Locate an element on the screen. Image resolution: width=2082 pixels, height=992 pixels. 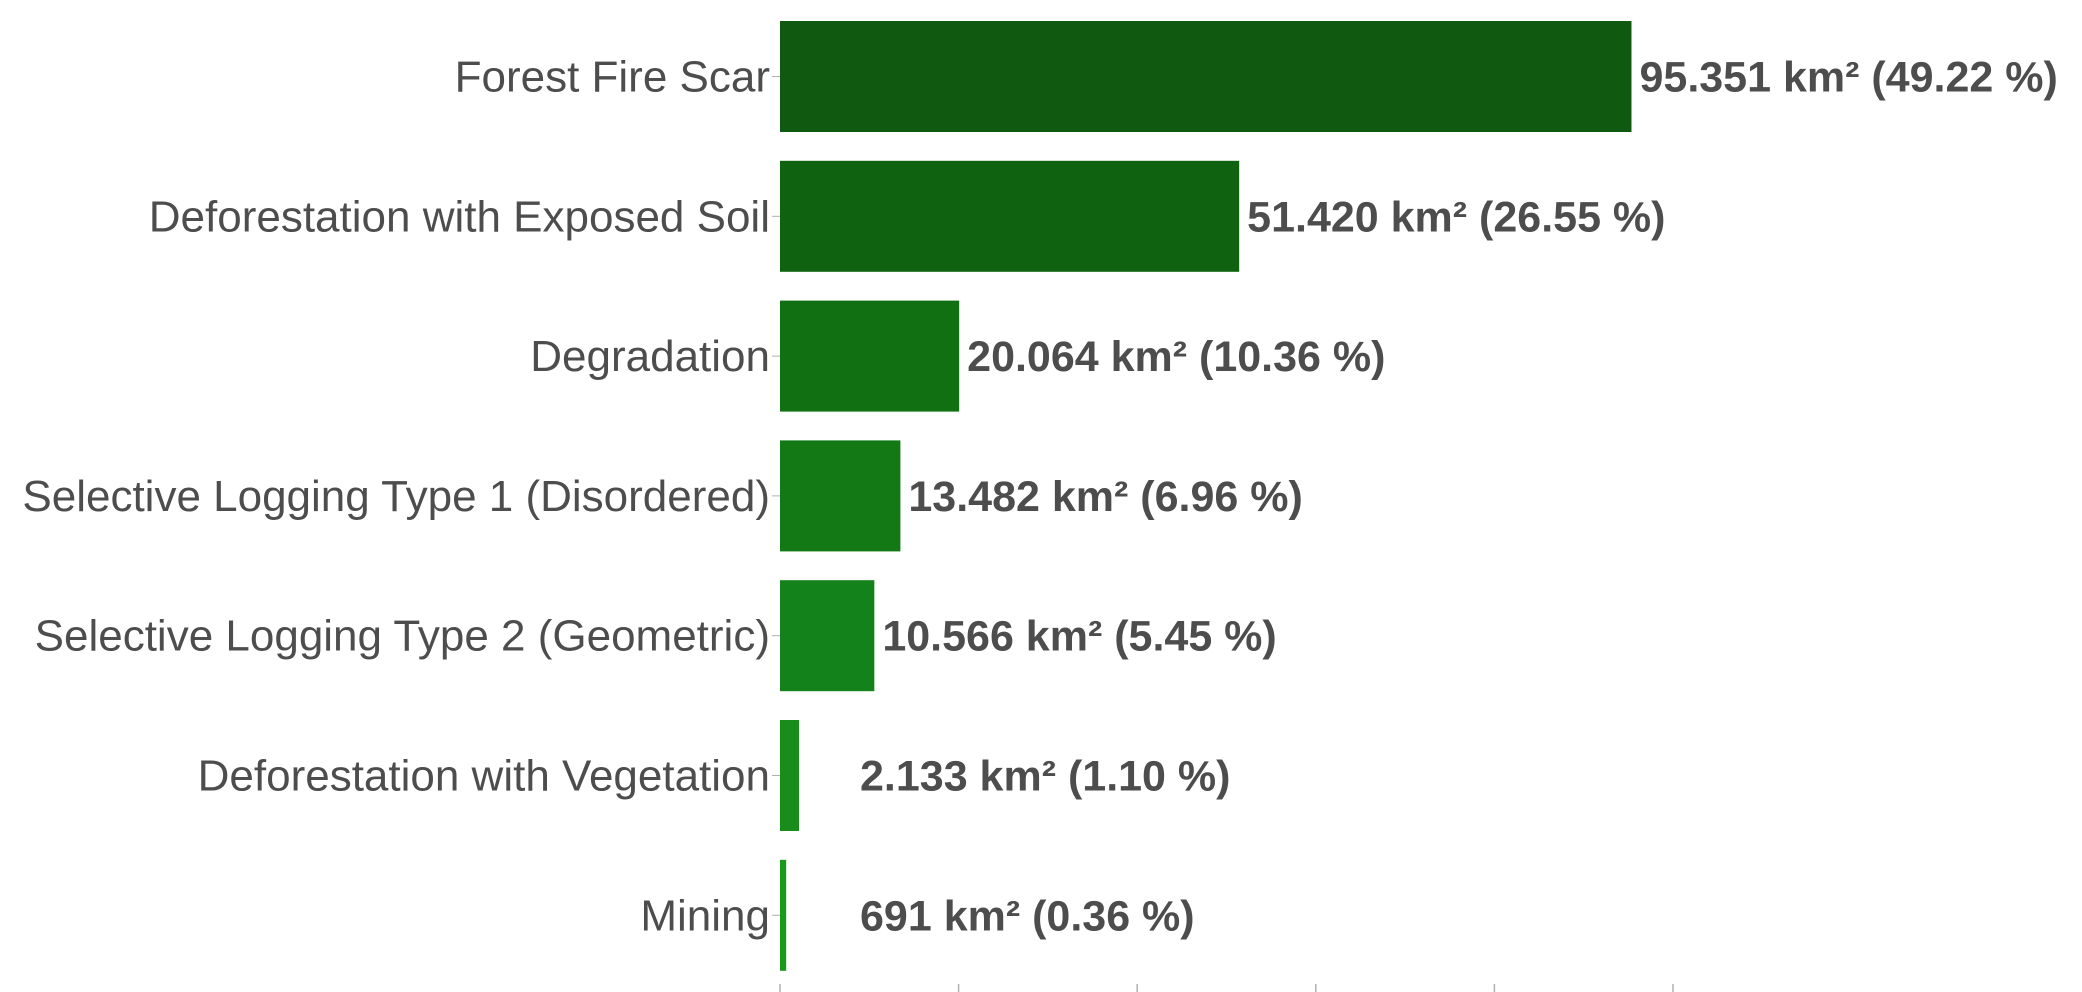
value-label-1: 51.420 km² (26.55 %) is located at coordinates (1456, 217).